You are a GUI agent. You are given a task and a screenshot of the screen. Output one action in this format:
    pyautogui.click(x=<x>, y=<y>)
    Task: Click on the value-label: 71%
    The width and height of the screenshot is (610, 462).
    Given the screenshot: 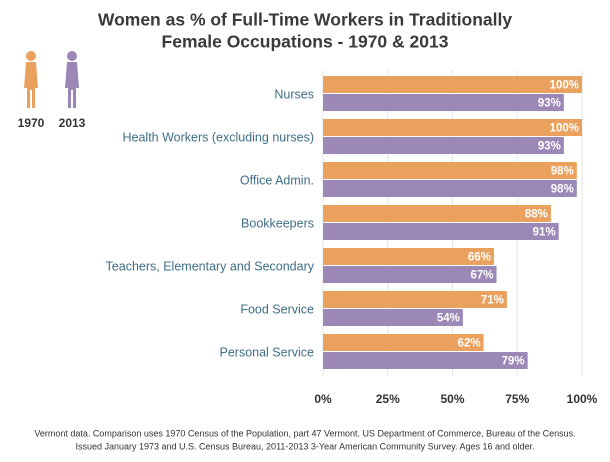 What is the action you would take?
    pyautogui.click(x=492, y=301)
    